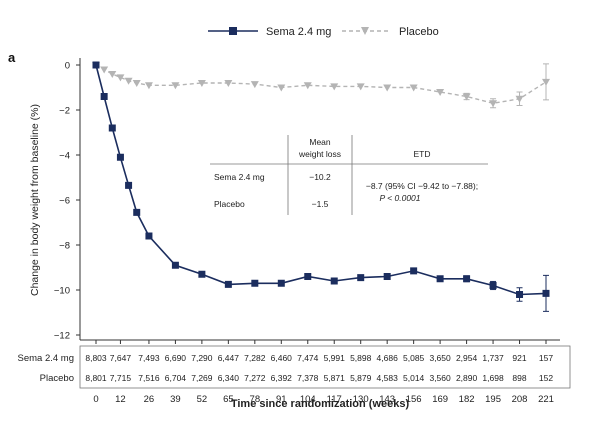 The width and height of the screenshot is (600, 441). I want to click on y-tick-label: −12, so click(62, 336).